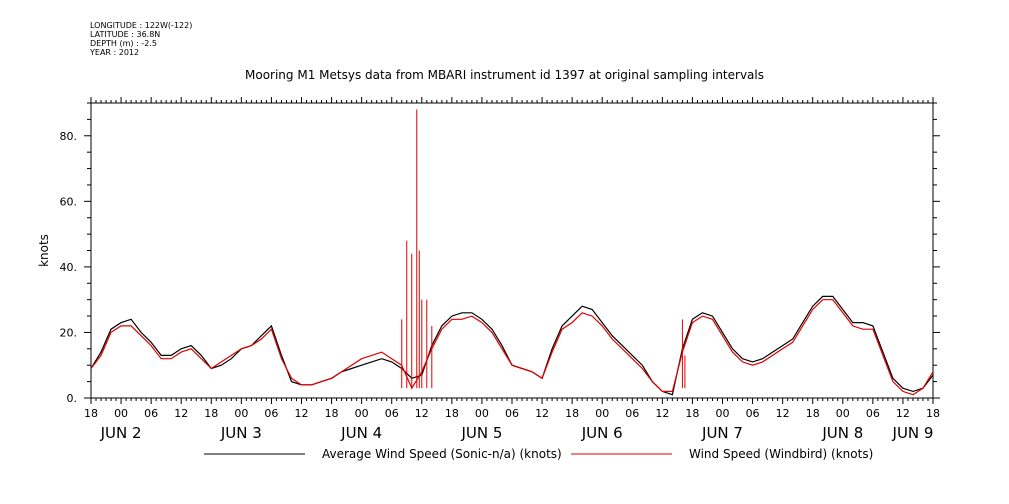 The height and width of the screenshot is (504, 1009). What do you see at coordinates (722, 433) in the screenshot?
I see `x-date-label: JUN 7` at bounding box center [722, 433].